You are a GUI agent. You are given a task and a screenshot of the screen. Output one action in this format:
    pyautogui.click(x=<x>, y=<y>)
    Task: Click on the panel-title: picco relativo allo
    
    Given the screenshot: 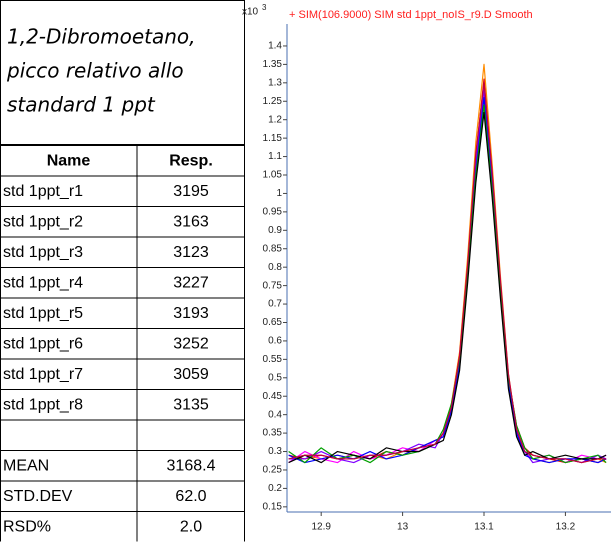 What is the action you would take?
    pyautogui.click(x=95, y=71)
    